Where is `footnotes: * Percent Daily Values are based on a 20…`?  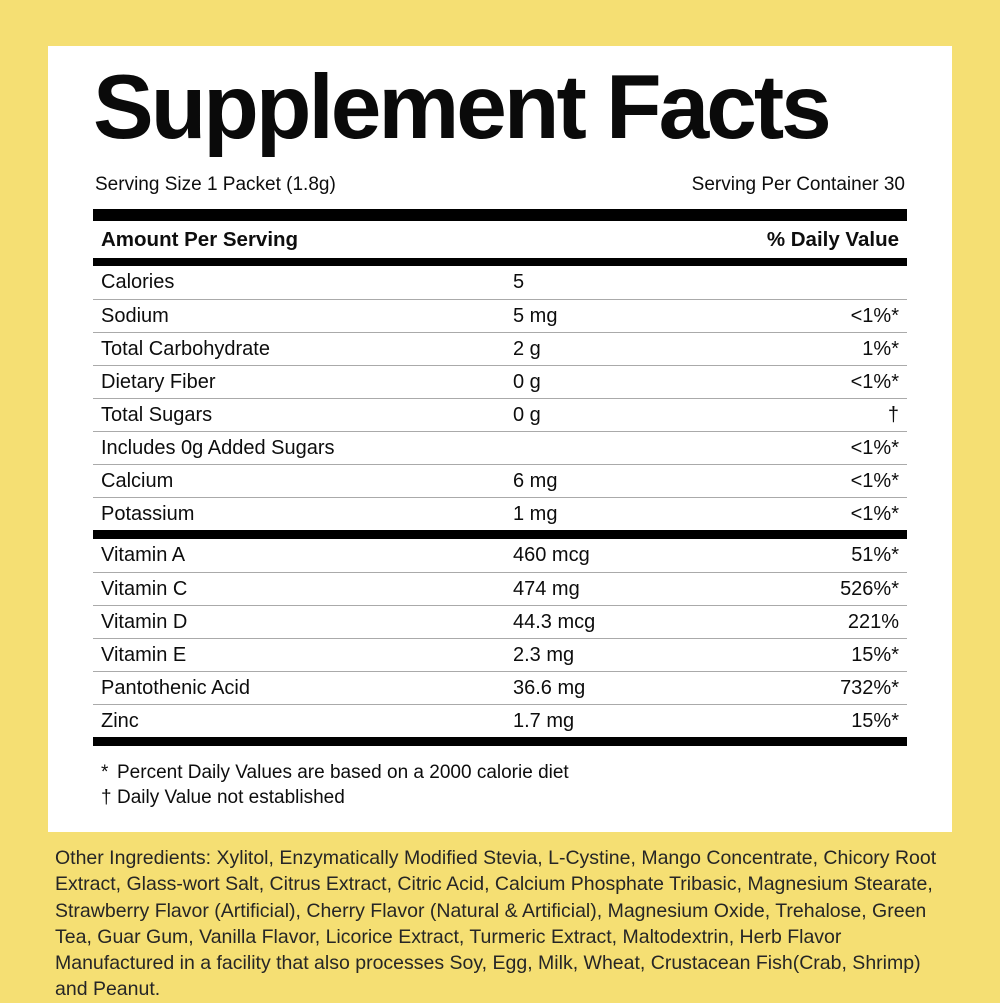
footnotes: * Percent Daily Values are based on a 20… is located at coordinates (500, 778).